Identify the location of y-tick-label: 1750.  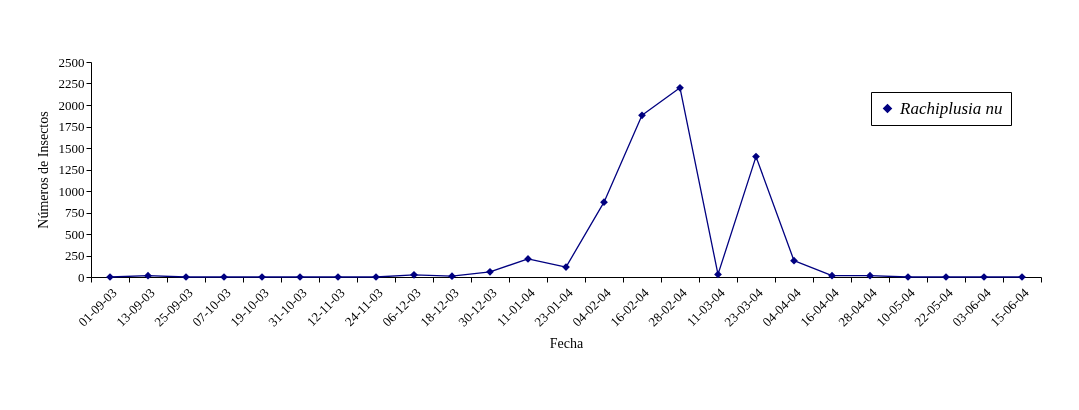
(71, 126).